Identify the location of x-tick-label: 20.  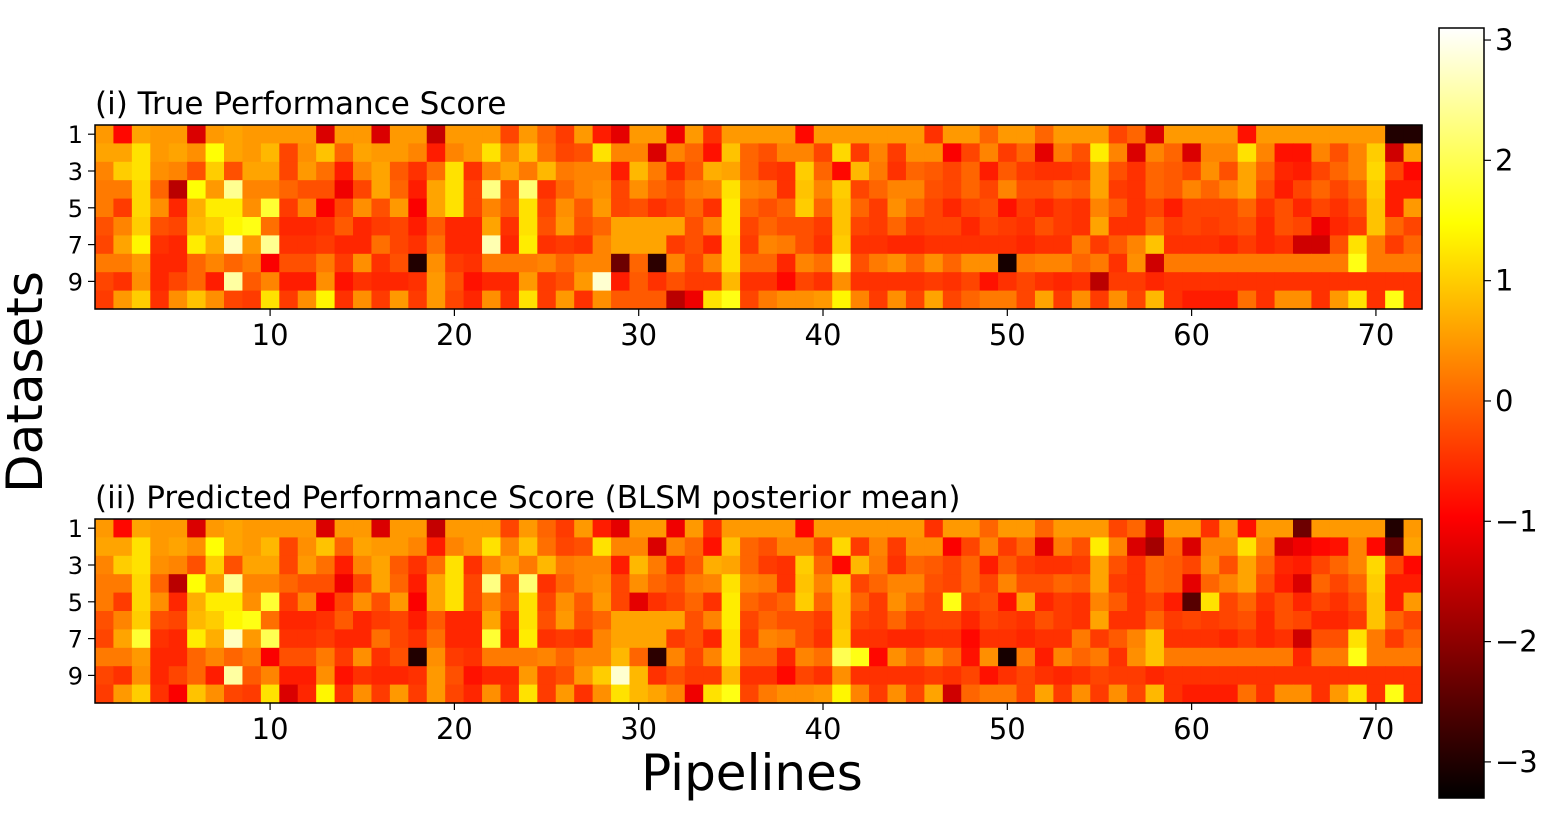
(454, 335).